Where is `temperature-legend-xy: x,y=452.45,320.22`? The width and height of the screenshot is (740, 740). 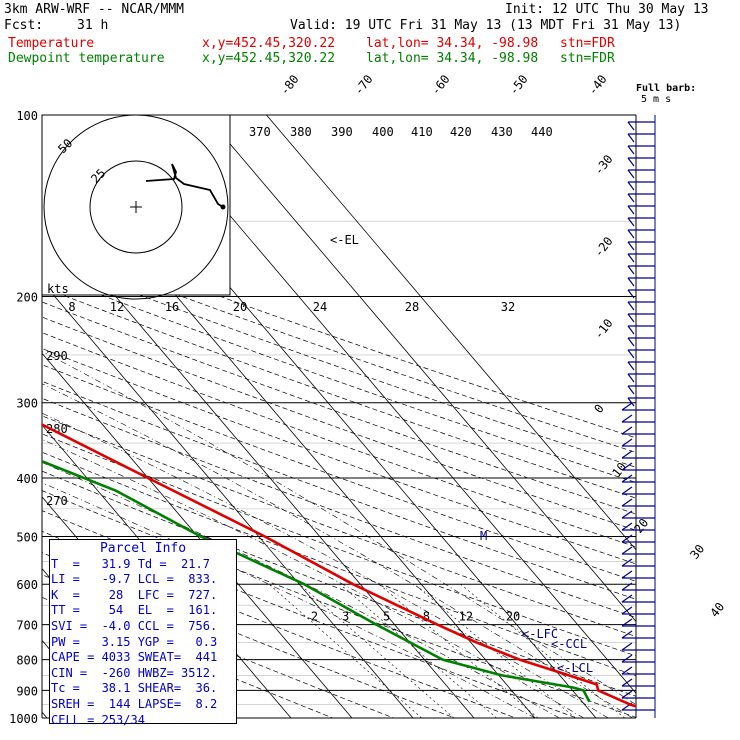 temperature-legend-xy: x,y=452.45,320.22 is located at coordinates (269, 43).